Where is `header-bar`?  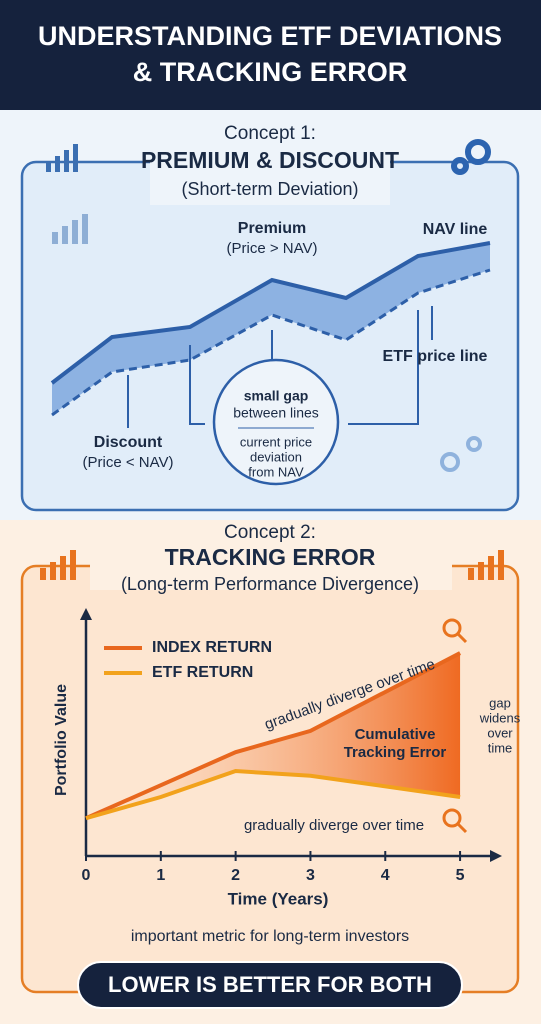 header-bar is located at coordinates (270, 55).